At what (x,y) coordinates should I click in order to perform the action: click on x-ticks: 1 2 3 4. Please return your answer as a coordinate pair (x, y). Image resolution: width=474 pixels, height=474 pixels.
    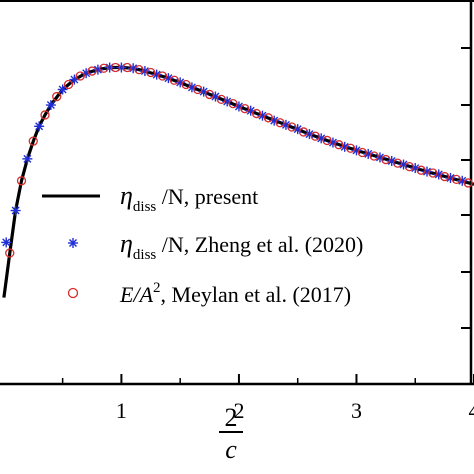
    Looking at the image, I should click on (267, 398).